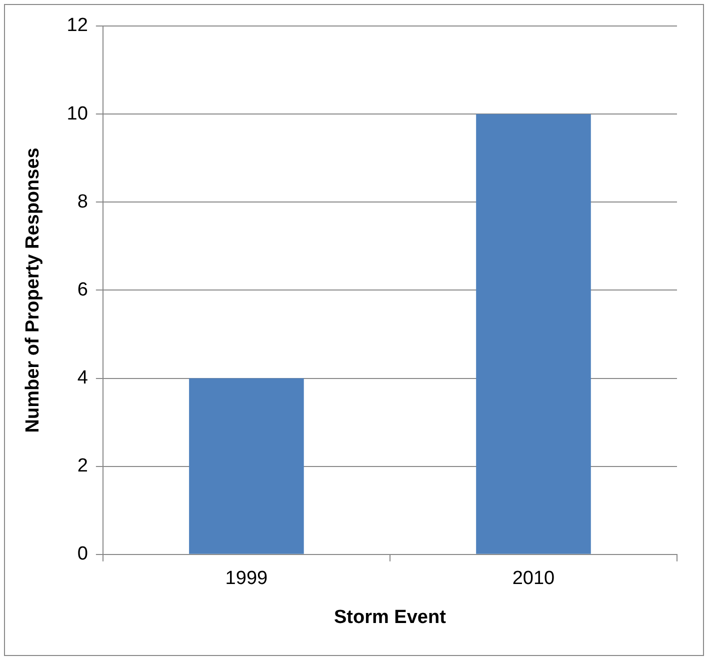  Describe the element at coordinates (33, 290) in the screenshot. I see `y-axis-title: Number of Property Responses` at that location.